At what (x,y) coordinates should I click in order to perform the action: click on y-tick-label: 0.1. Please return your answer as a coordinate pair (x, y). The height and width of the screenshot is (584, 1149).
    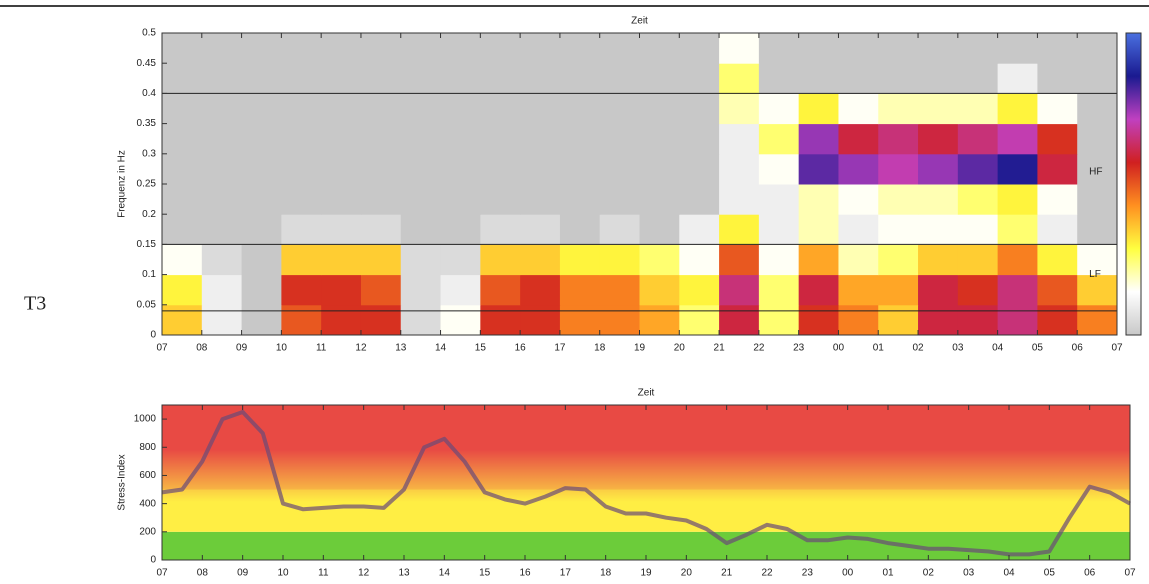
    Looking at the image, I should click on (149, 274).